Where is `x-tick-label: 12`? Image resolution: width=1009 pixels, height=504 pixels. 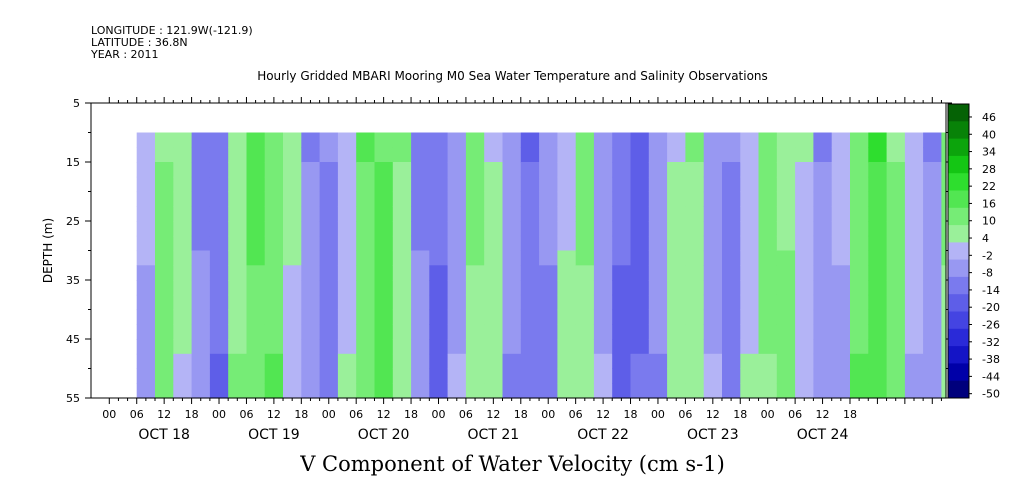
x-tick-label: 12 is located at coordinates (603, 414).